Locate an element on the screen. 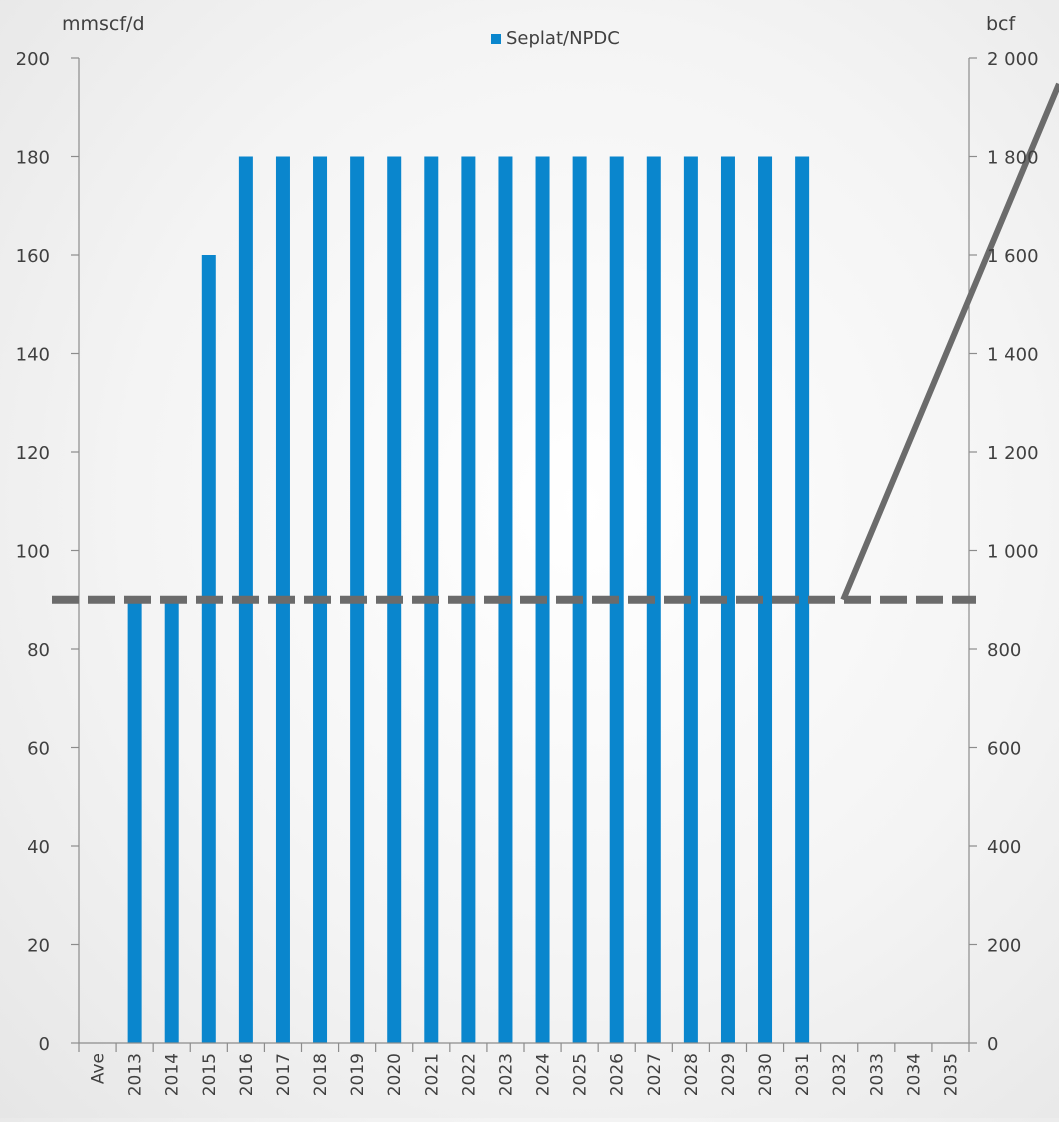 Image resolution: width=1059 pixels, height=1122 pixels. x-label-2025: 2025 is located at coordinates (581, 1074).